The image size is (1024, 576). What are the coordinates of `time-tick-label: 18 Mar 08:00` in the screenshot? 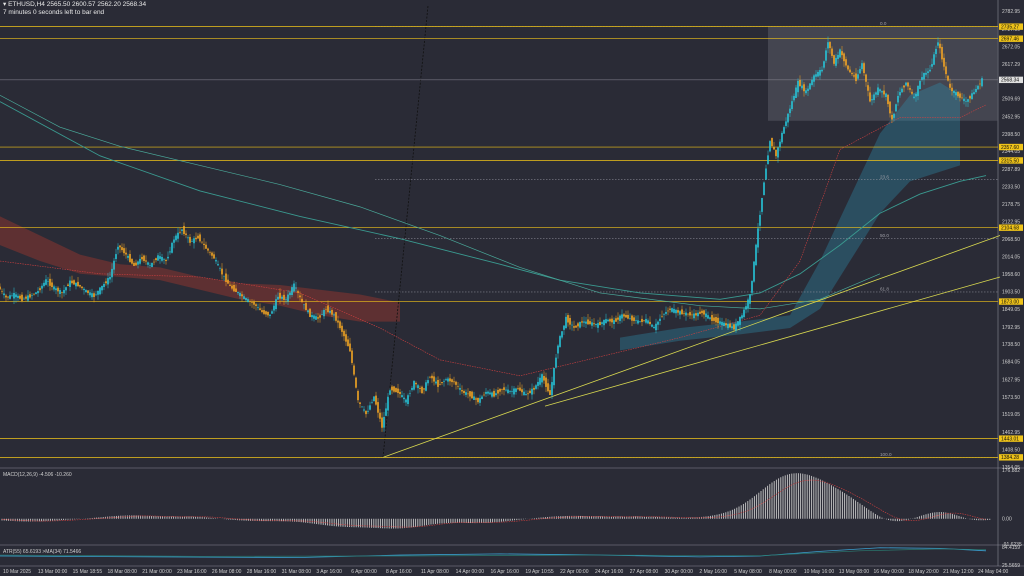 It's located at (122, 572).